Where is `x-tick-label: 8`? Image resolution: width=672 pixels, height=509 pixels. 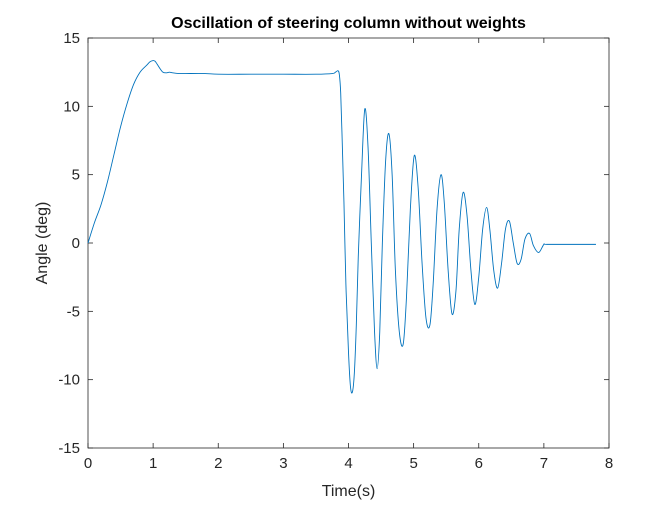
x-tick-label: 8 is located at coordinates (609, 463).